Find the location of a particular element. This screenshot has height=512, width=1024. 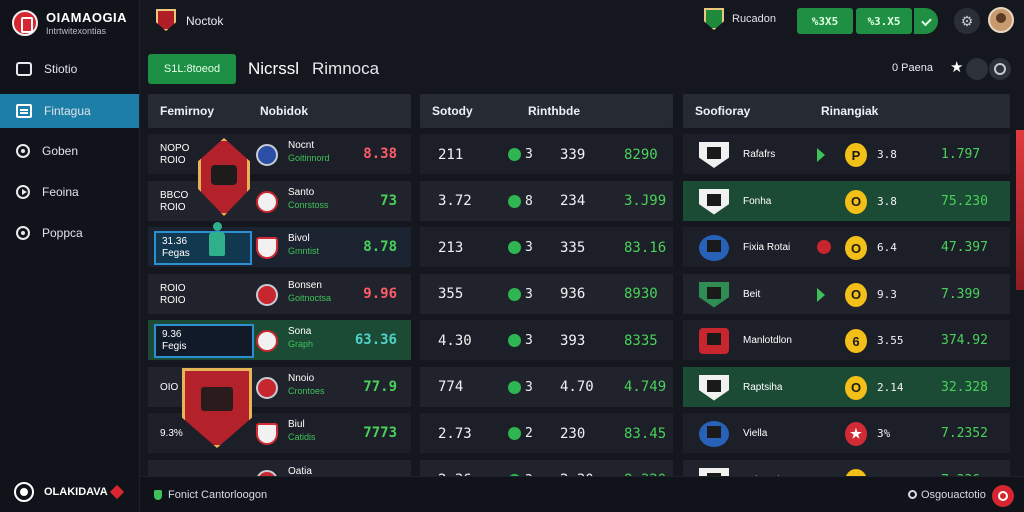

brand-subtitle: Intrtwitexontias is located at coordinates (76, 31).